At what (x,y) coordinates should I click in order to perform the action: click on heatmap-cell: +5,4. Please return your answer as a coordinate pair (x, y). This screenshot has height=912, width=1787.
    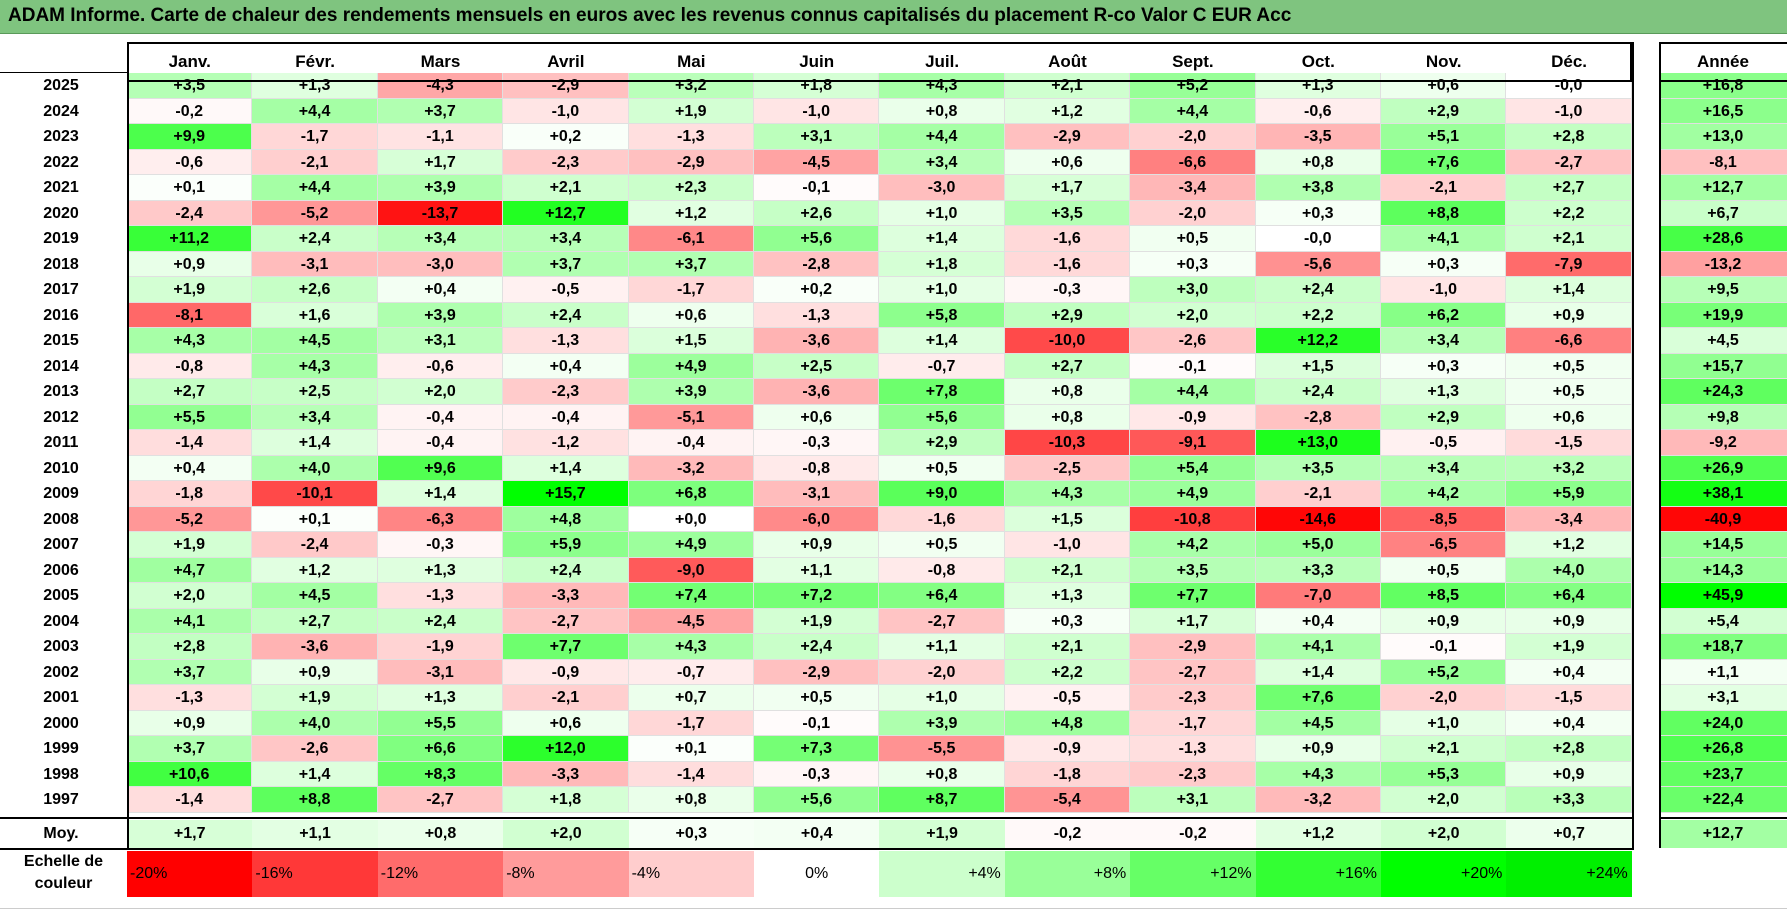
    Looking at the image, I should click on (1193, 468).